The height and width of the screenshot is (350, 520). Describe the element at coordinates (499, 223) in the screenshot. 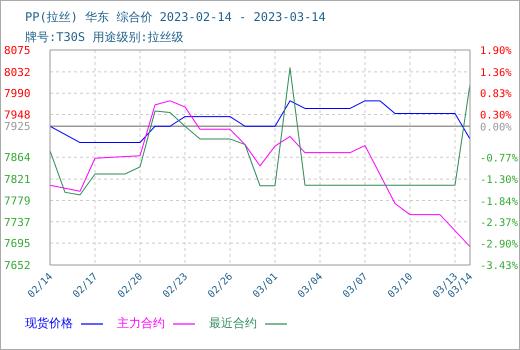

I see `y2-tick-label: -2.37%` at that location.